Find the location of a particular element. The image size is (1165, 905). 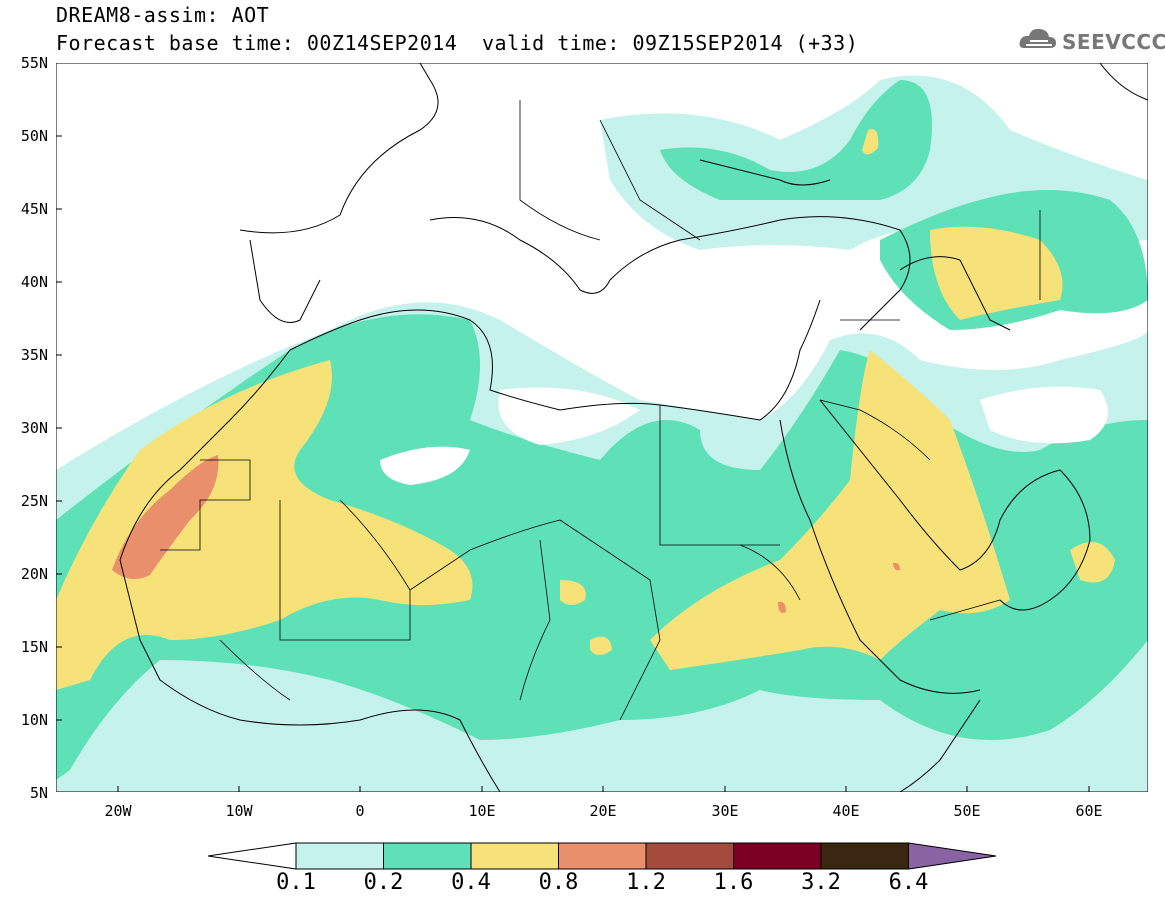

lon-label: 20E is located at coordinates (603, 811).